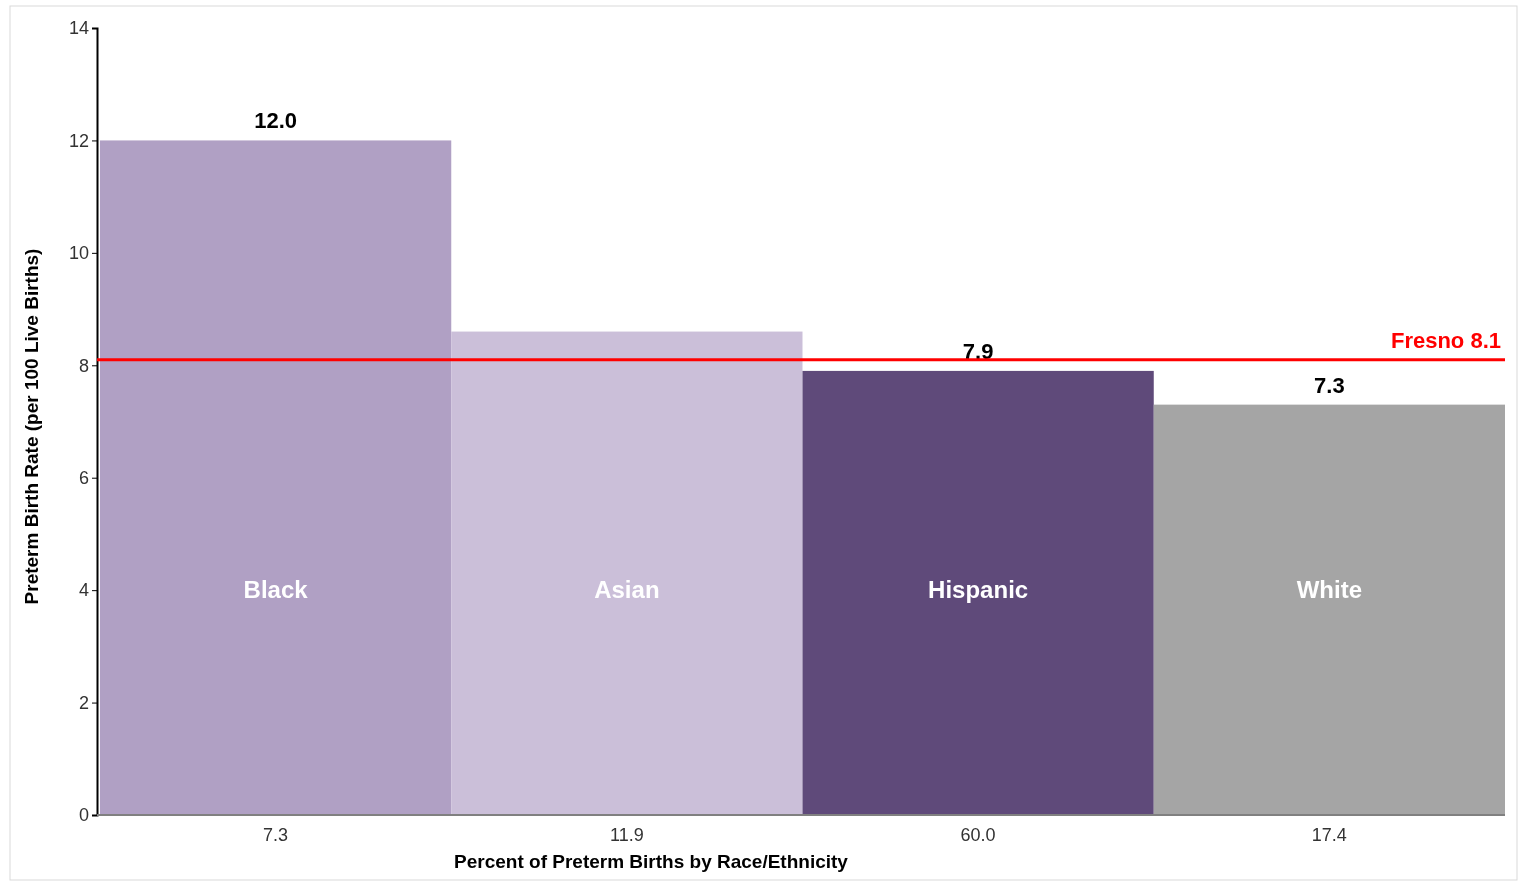  Describe the element at coordinates (83, 365) in the screenshot. I see `y-tick-label: 8` at that location.